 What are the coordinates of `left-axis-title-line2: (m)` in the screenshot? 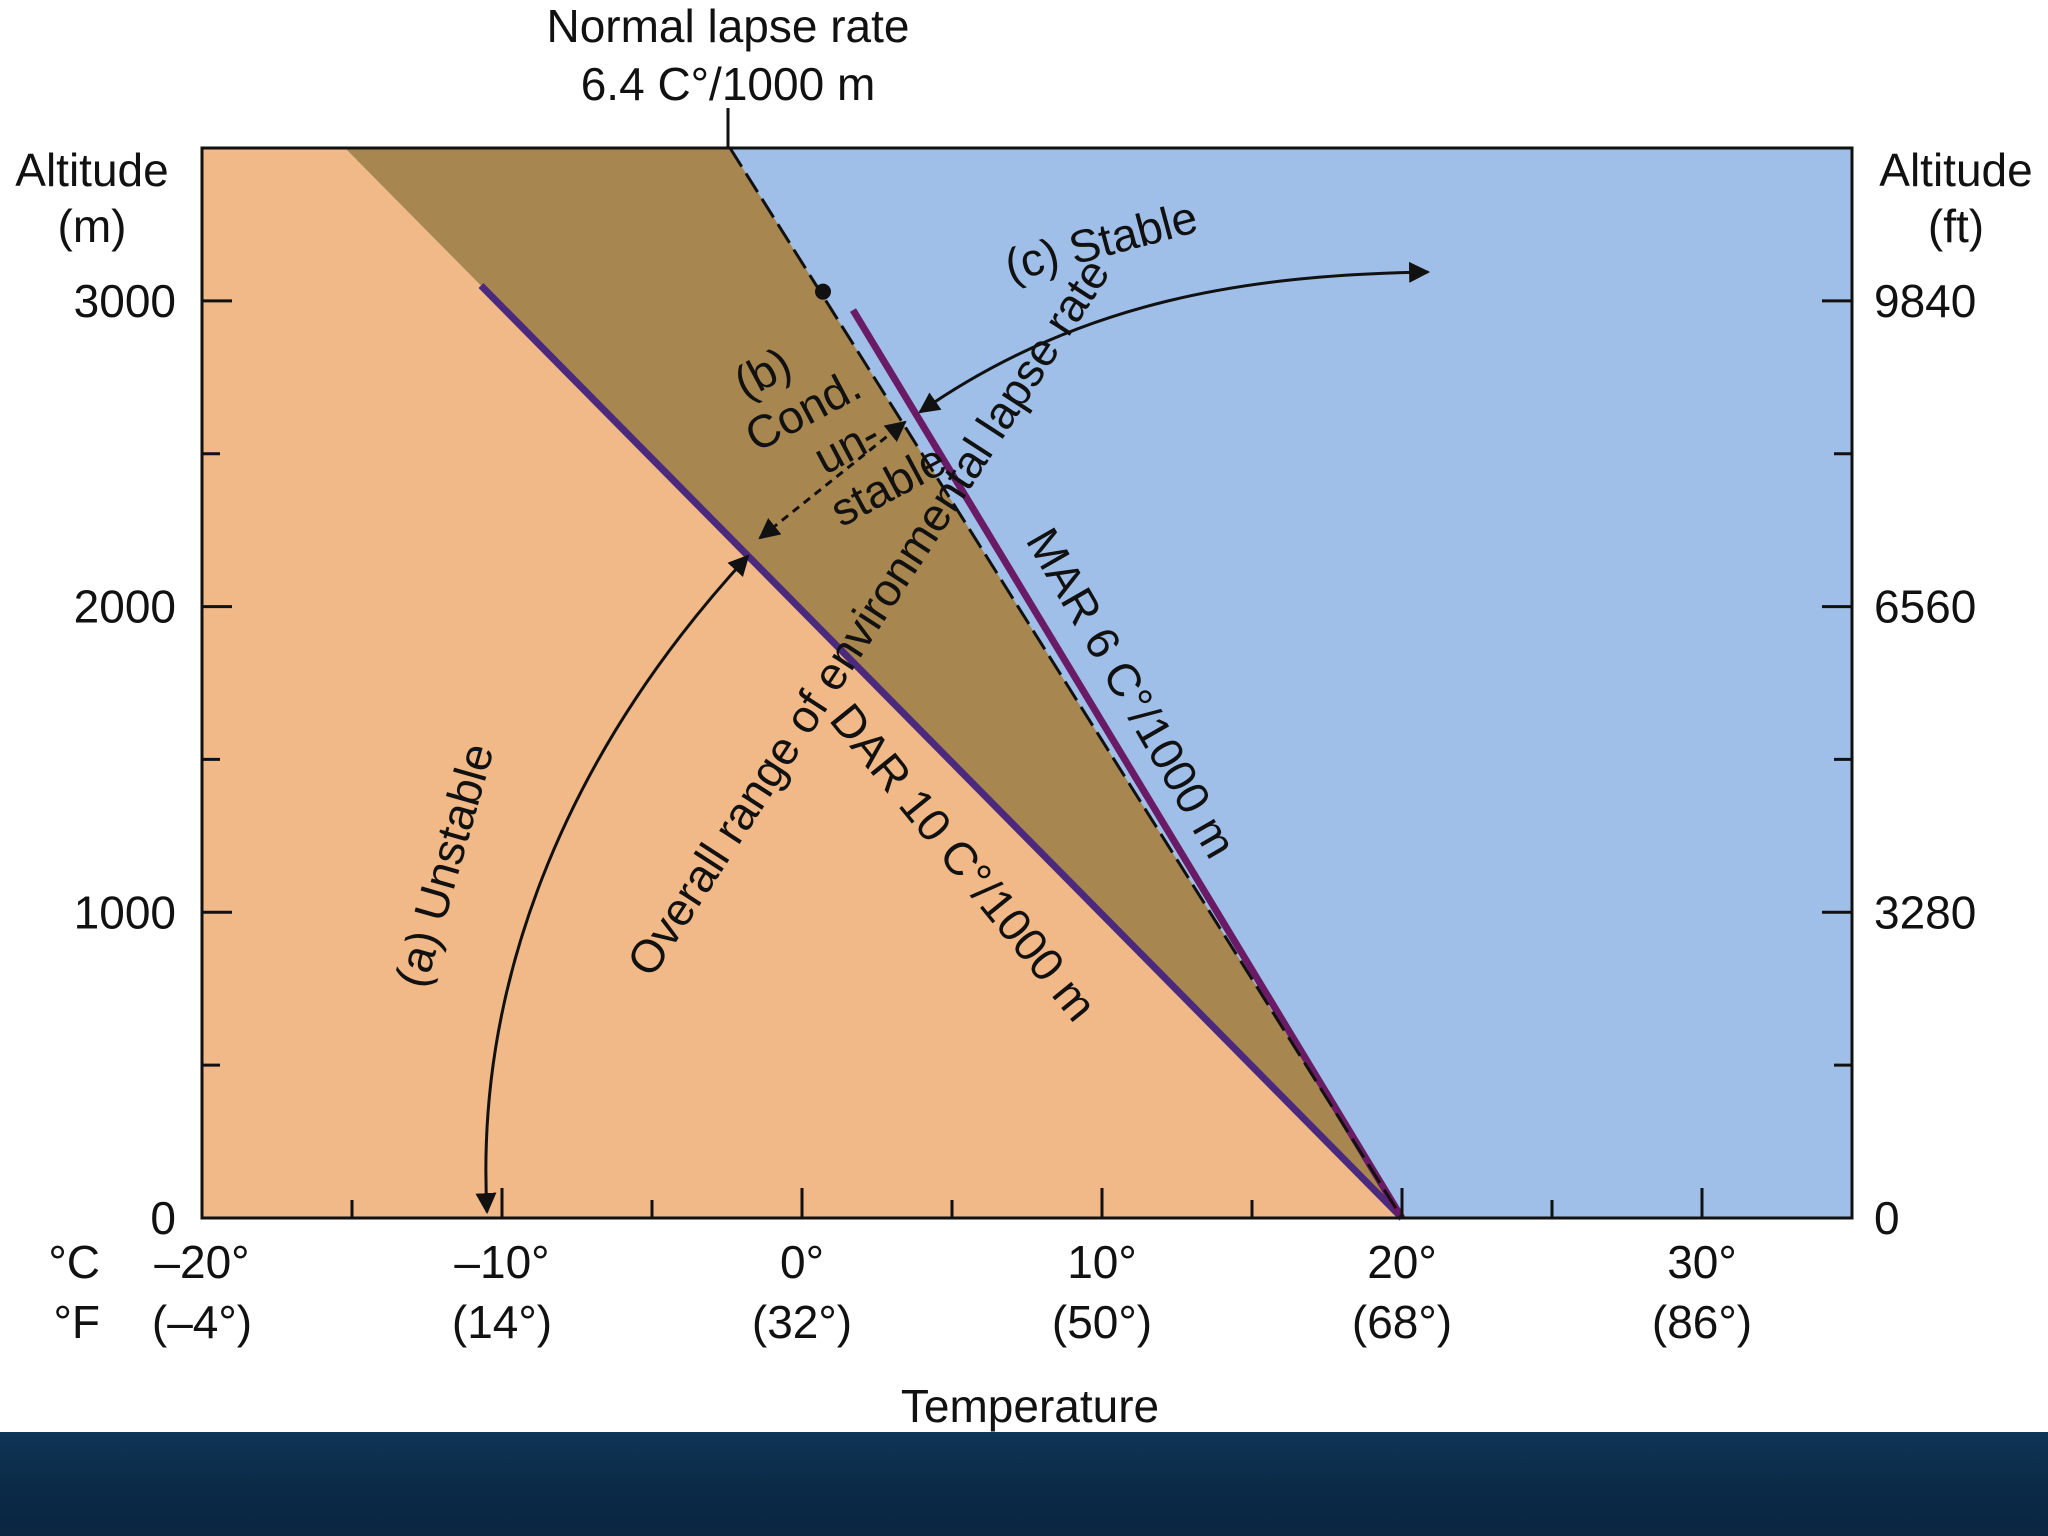 It's located at (92, 226).